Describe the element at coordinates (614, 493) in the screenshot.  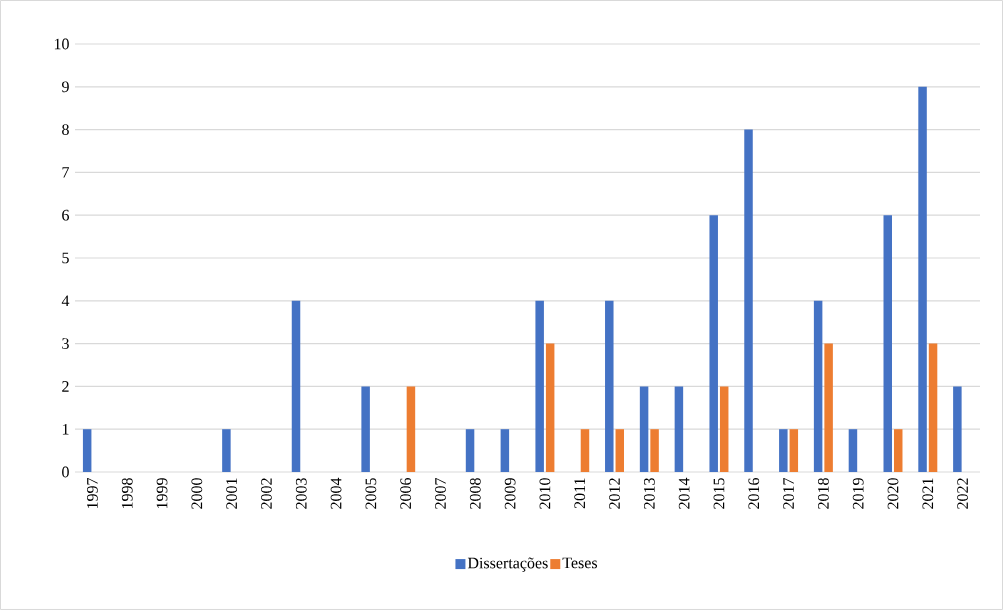
I see `x-tick-label: 2012` at that location.